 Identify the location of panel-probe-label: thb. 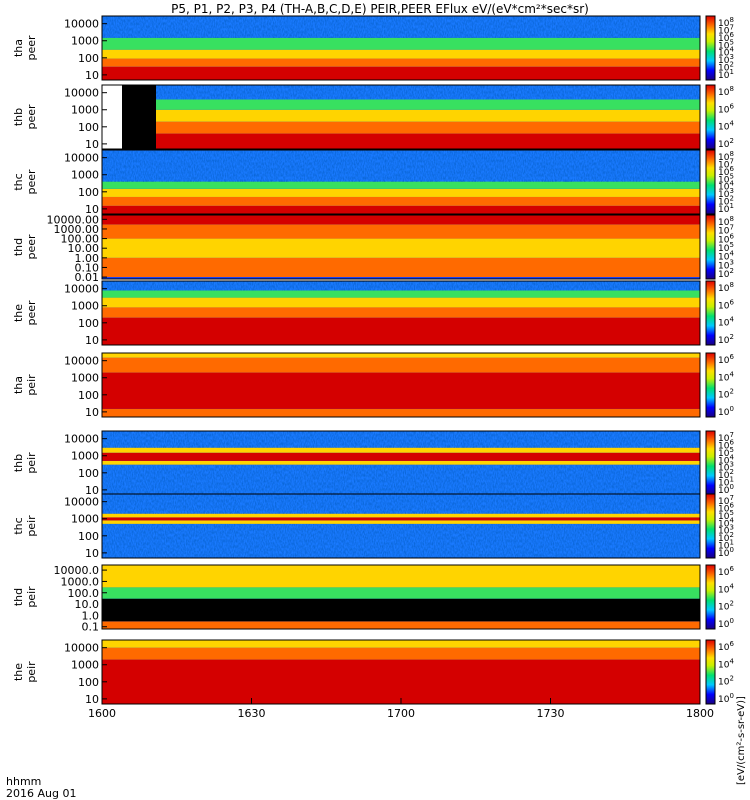
(18, 463).